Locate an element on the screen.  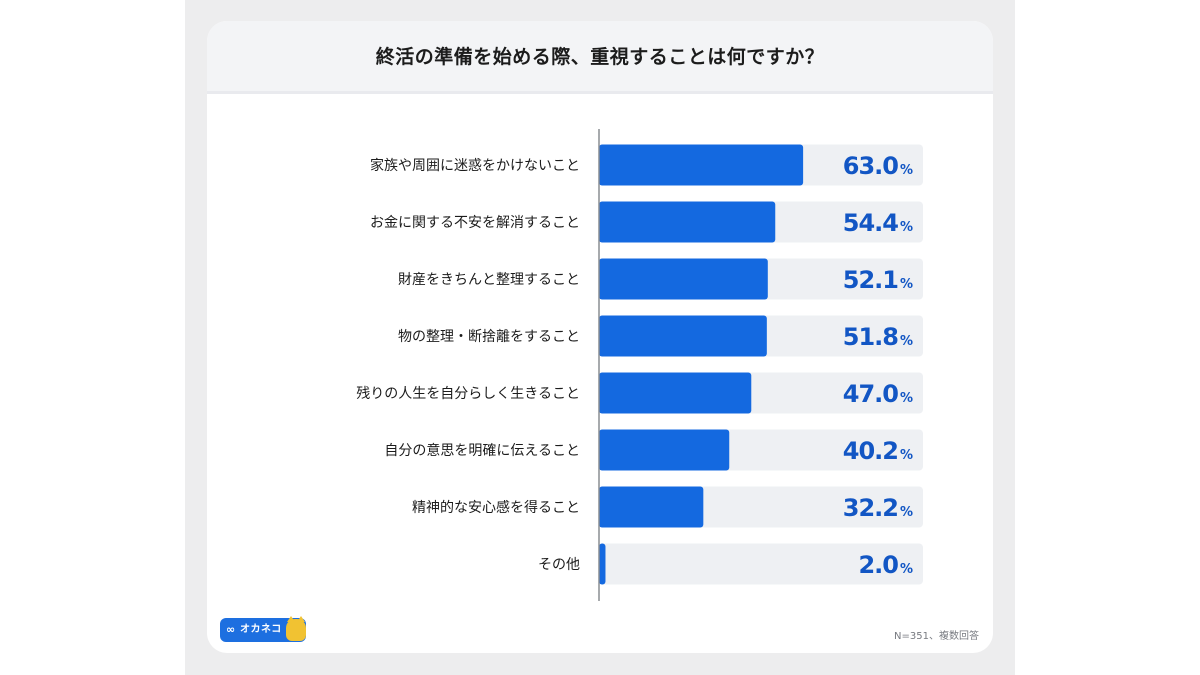
infinity-icon: ∞ is located at coordinates (231, 629).